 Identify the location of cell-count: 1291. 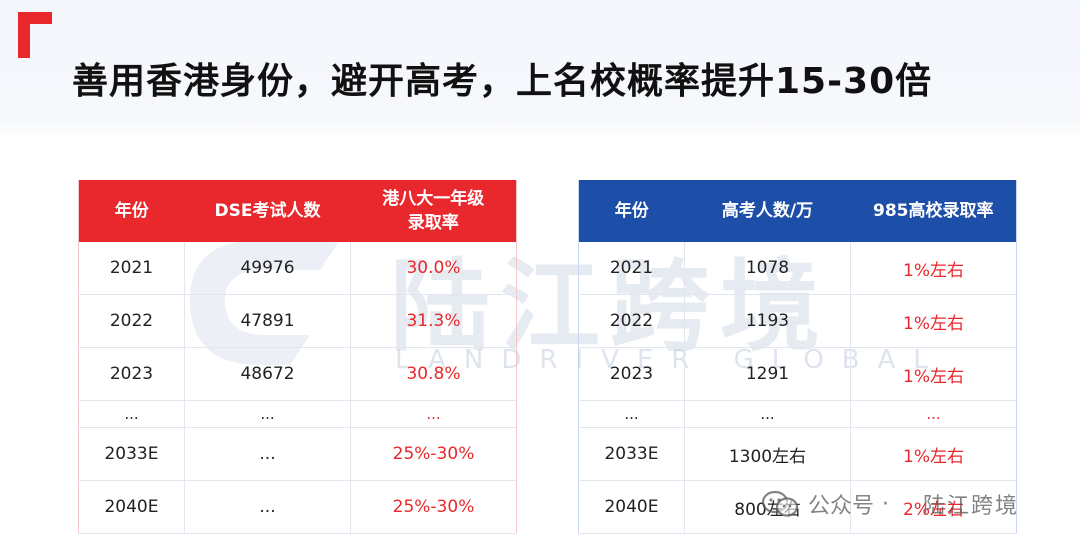
(767, 374).